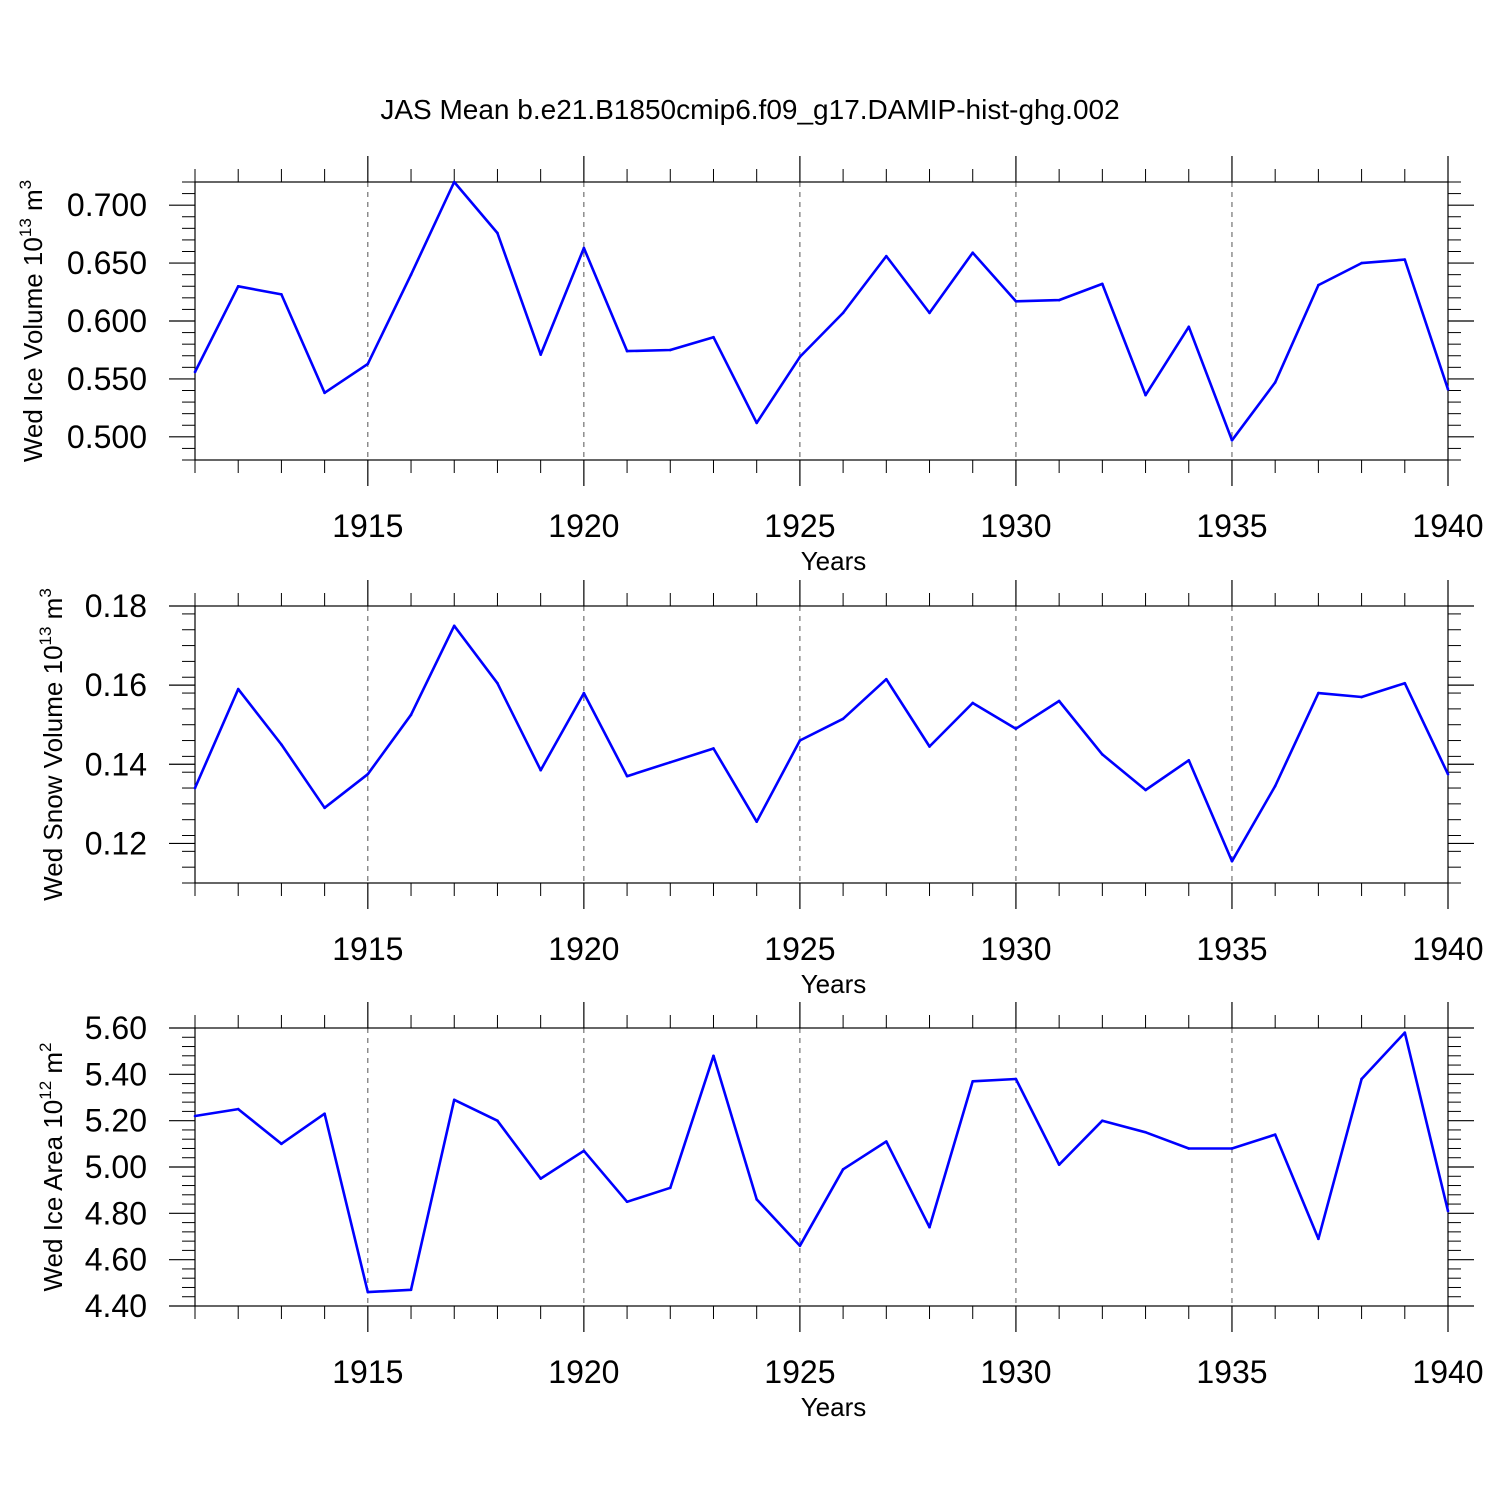  What do you see at coordinates (116, 764) in the screenshot?
I see `y-tick-label: 0.14` at bounding box center [116, 764].